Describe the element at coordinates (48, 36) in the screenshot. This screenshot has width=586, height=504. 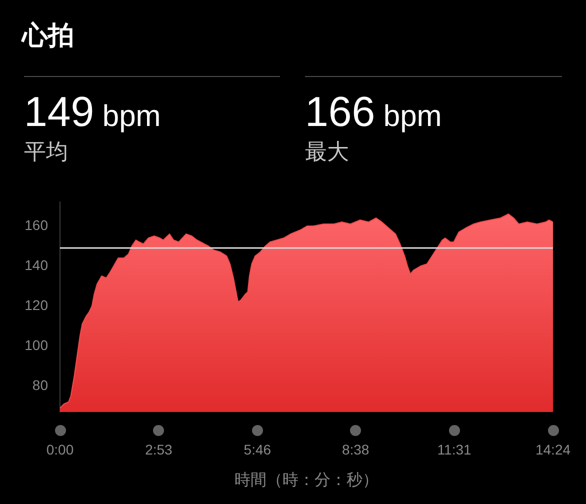
I see `chart-title: 心拍` at that location.